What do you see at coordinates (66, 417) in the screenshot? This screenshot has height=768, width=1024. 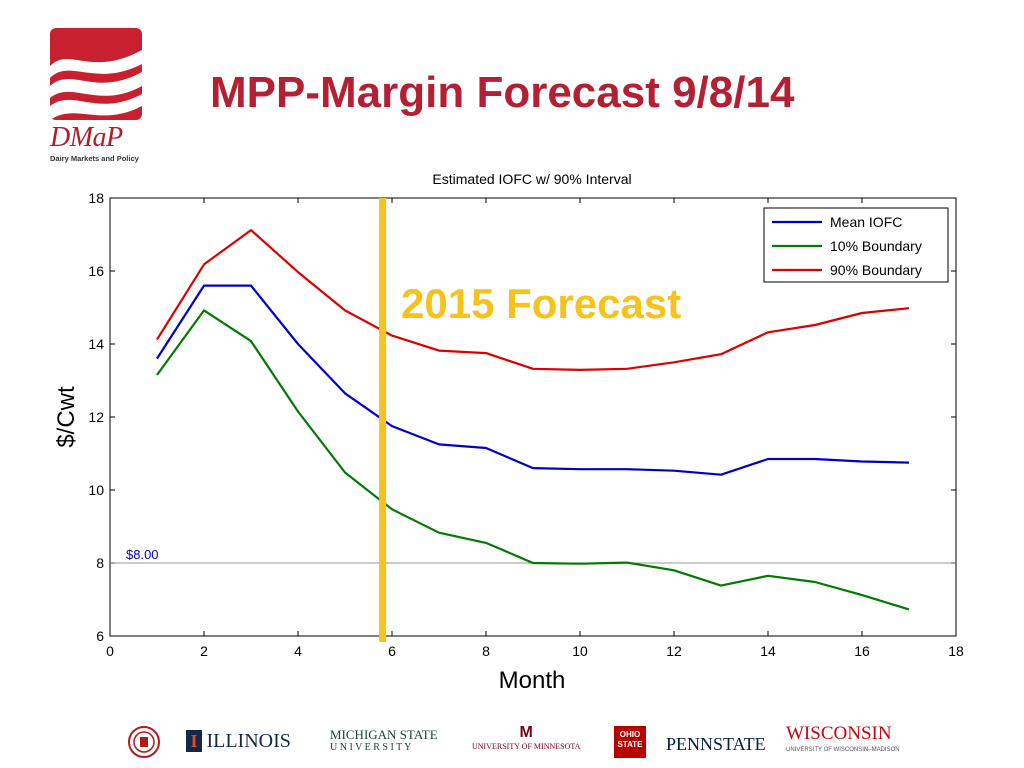 I see `y-axis-label: $/Cwt` at bounding box center [66, 417].